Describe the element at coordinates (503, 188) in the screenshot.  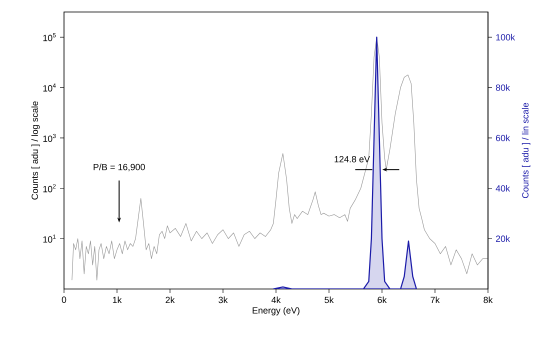
I see `y2-tick-label: 40k` at that location.